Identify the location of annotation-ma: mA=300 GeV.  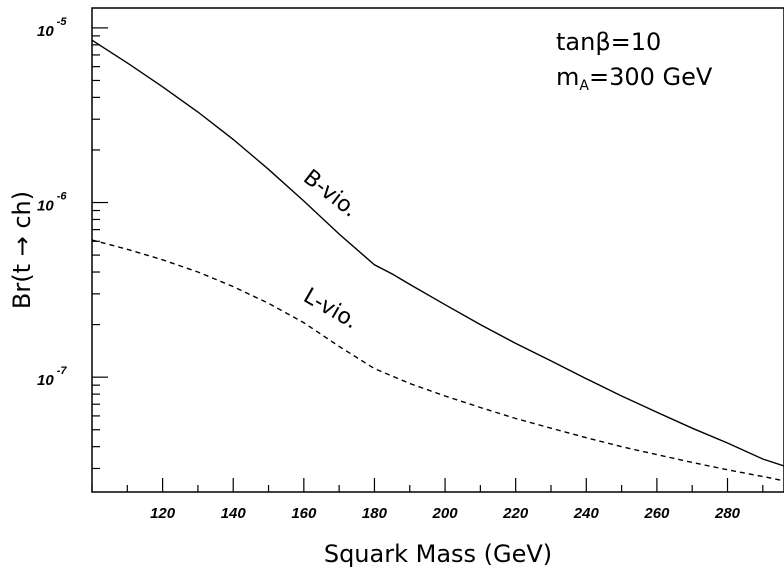
(634, 78).